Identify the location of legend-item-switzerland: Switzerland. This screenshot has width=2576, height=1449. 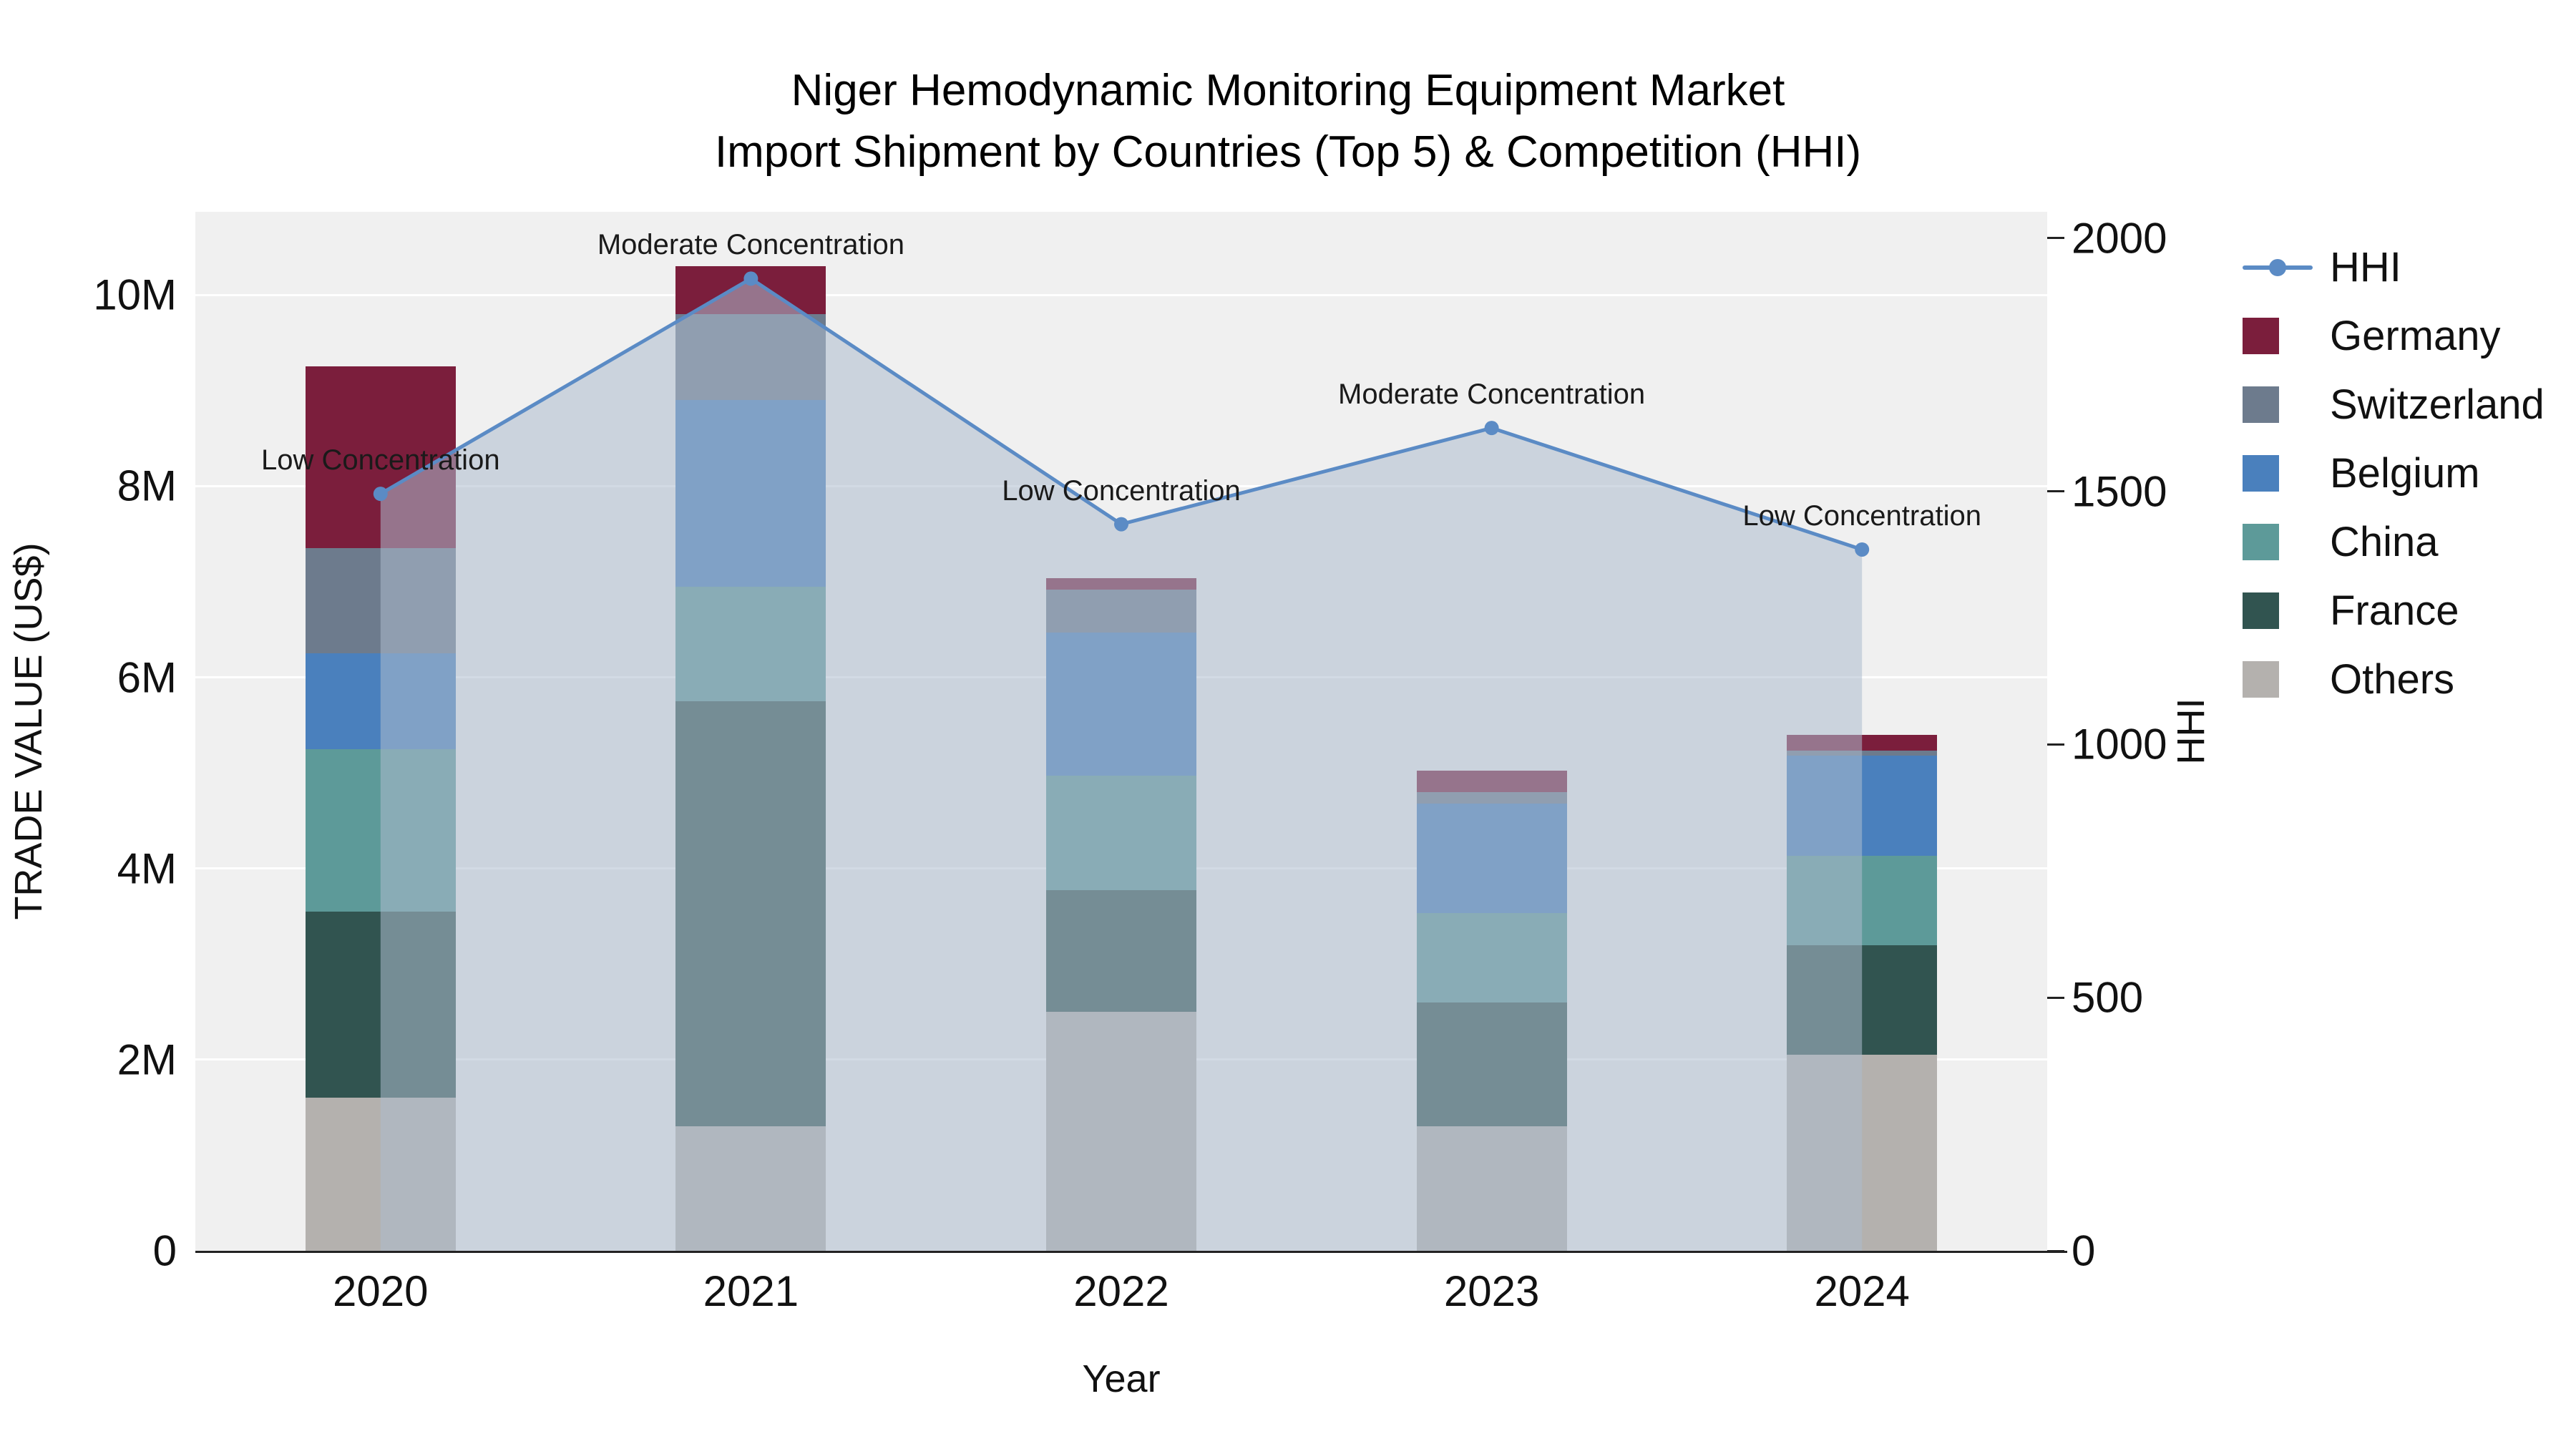
(2394, 404).